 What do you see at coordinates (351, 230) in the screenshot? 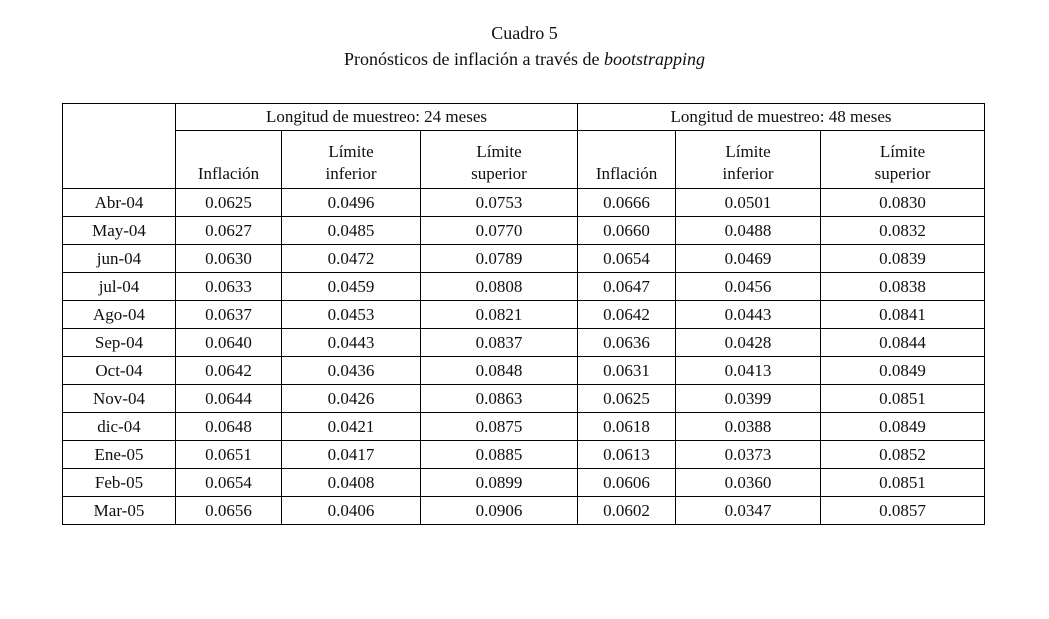
I see `value-cell: 0.0485` at bounding box center [351, 230].